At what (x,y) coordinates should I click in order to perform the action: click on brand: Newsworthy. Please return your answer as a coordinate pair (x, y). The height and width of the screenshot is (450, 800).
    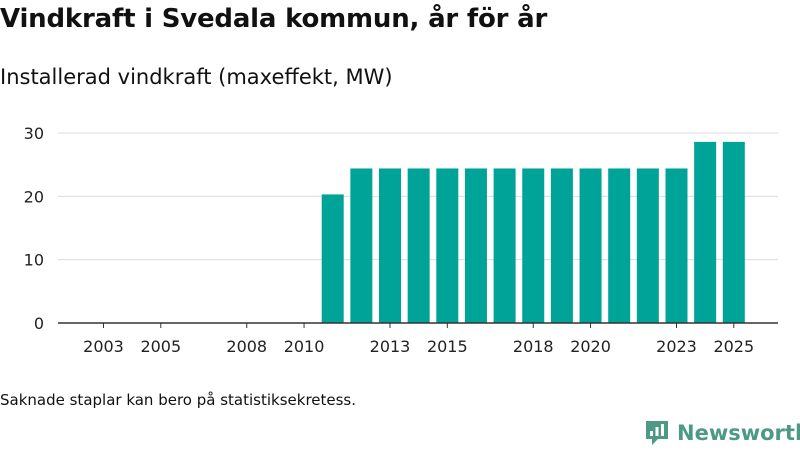
    Looking at the image, I should click on (722, 433).